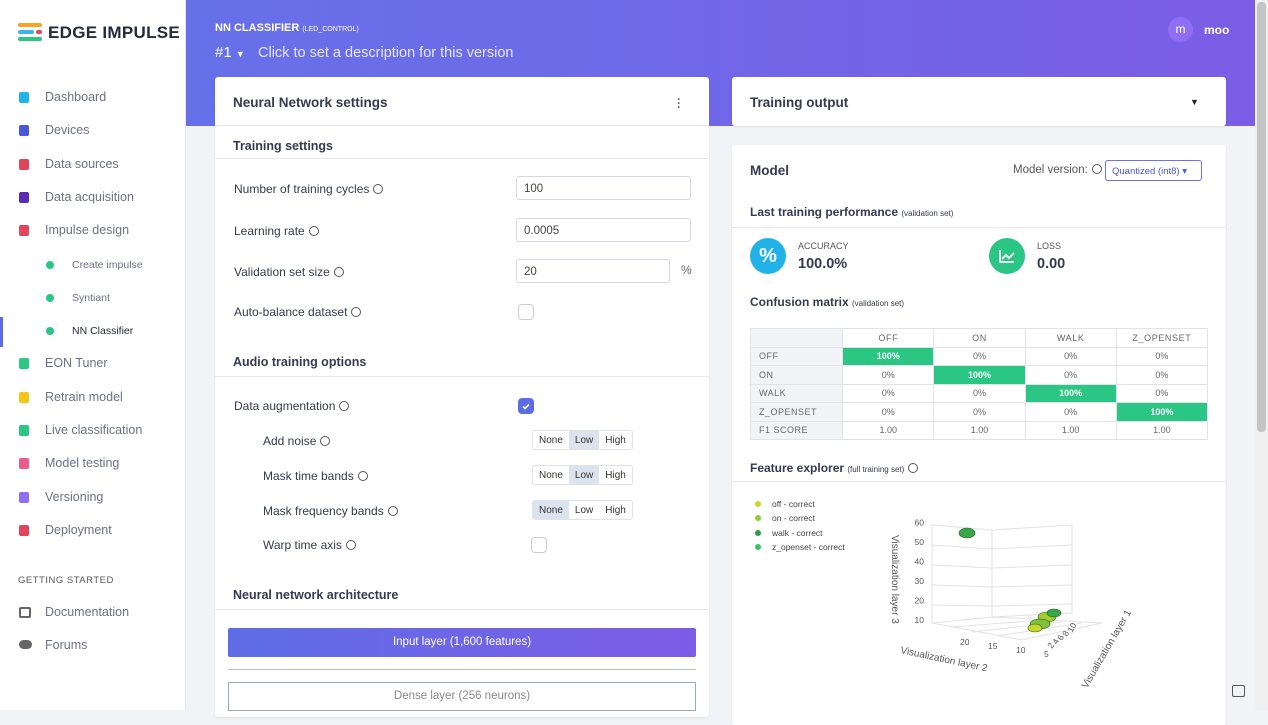 This screenshot has height=725, width=1268. Describe the element at coordinates (796, 412) in the screenshot. I see `row-header: Z_OPENSET` at that location.